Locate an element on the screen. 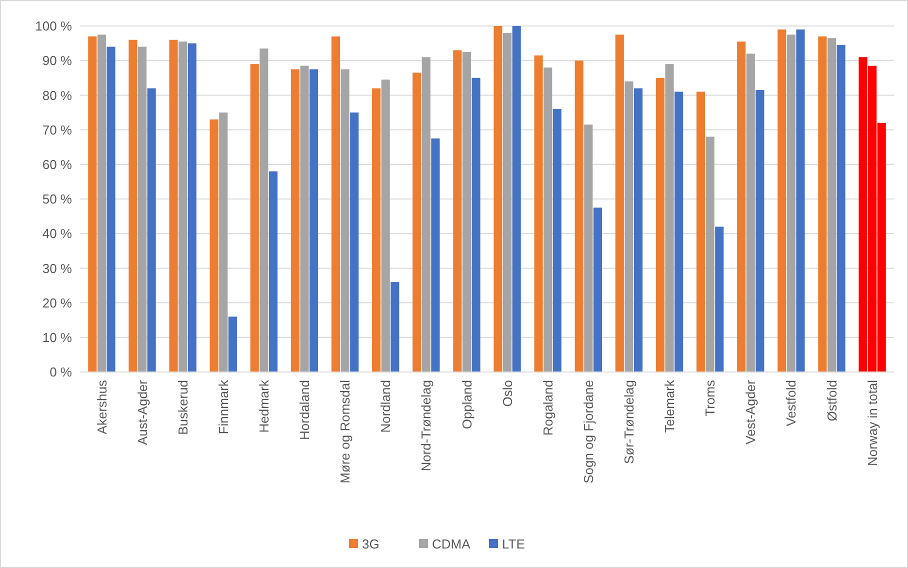 This screenshot has height=568, width=908. x-tick-label: Telemark is located at coordinates (670, 406).